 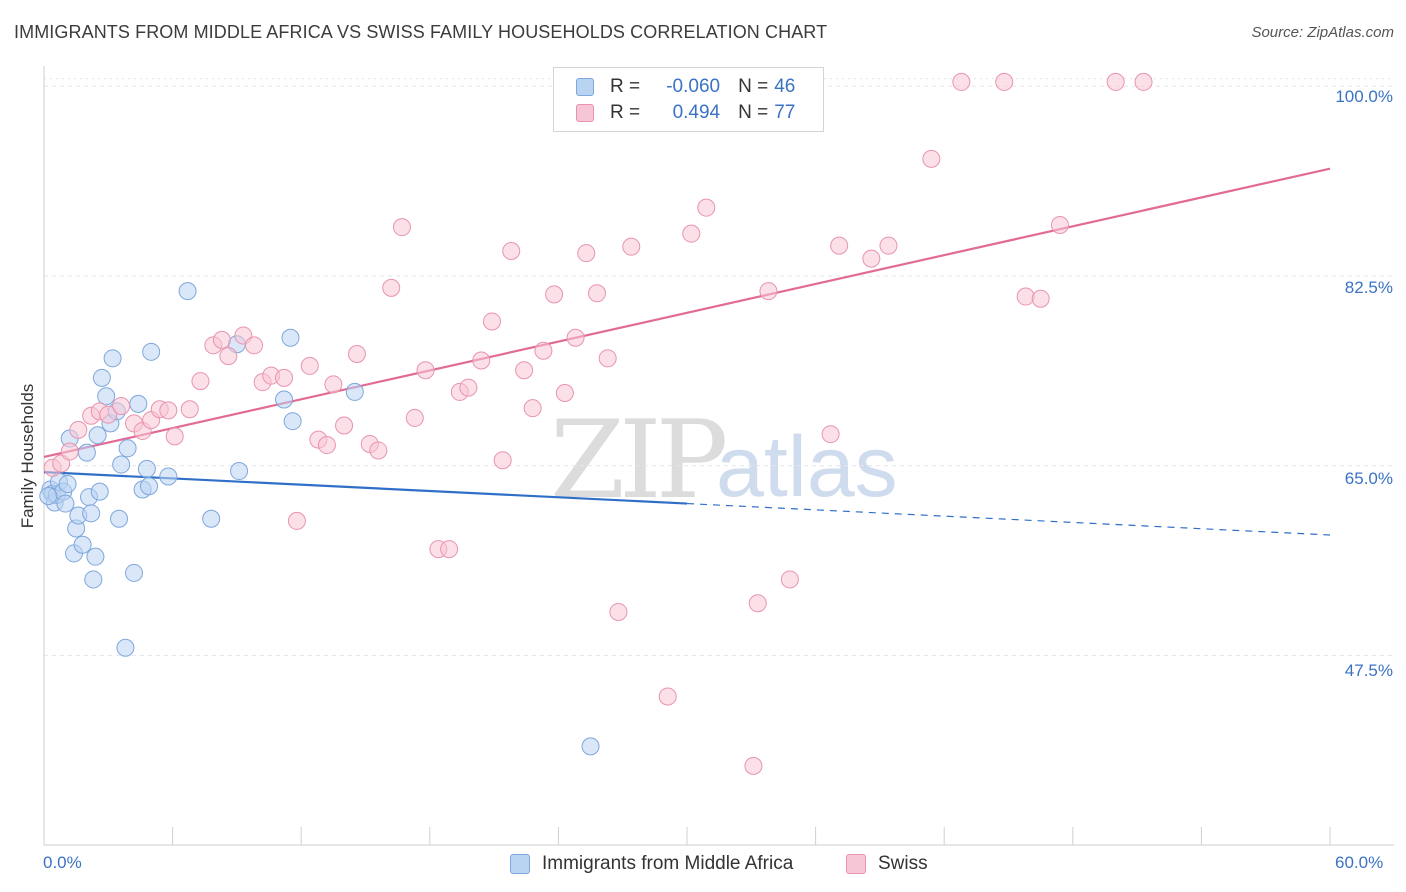 I want to click on bottom-legend-blue: Immigrants from Middle Africa, so click(x=651, y=864).